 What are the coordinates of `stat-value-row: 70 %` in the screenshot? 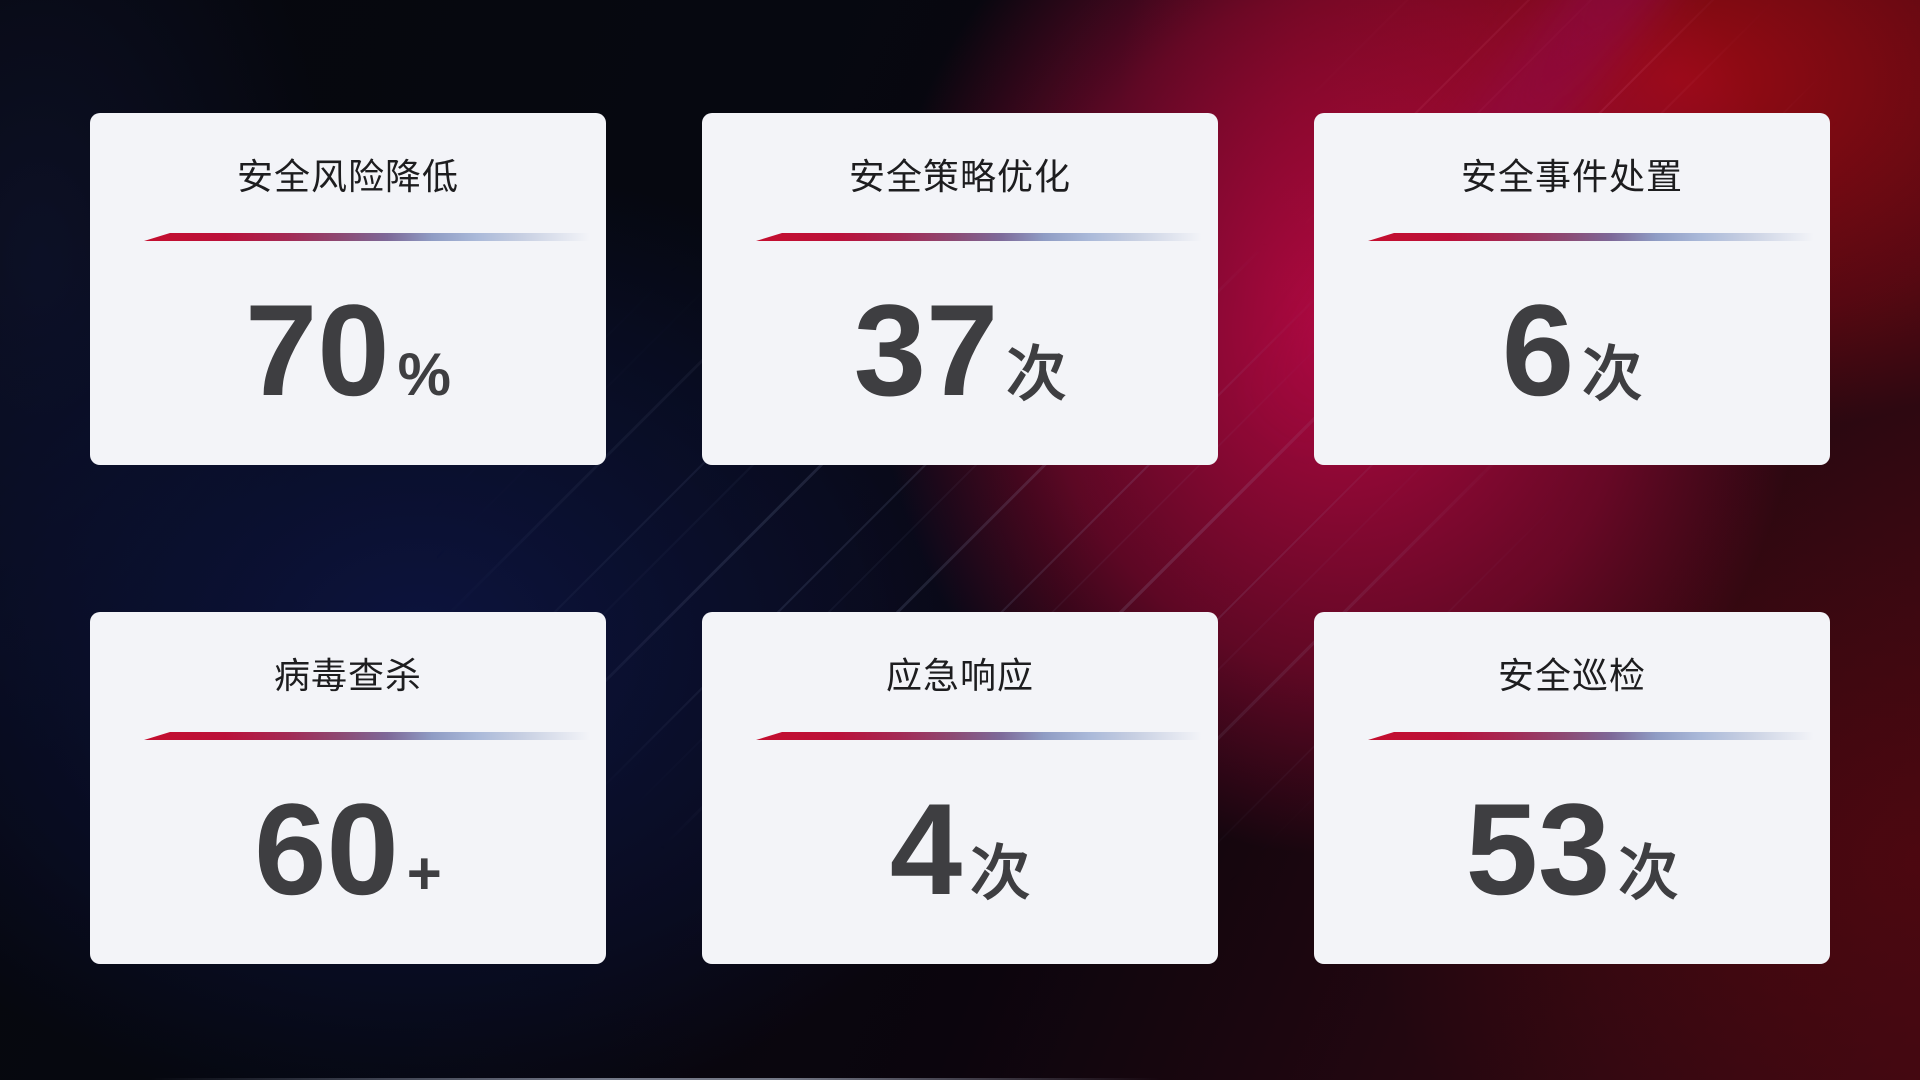 It's located at (348, 350).